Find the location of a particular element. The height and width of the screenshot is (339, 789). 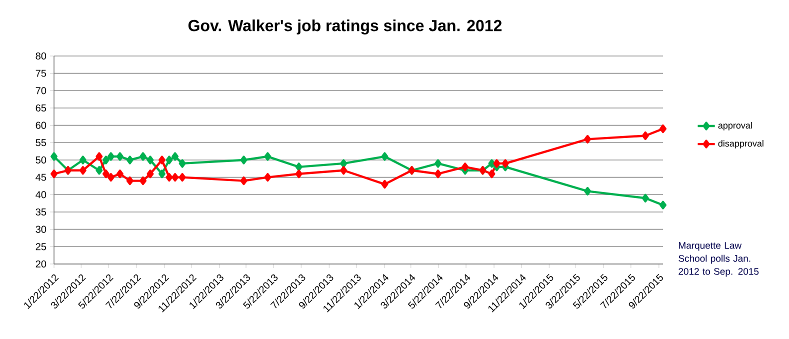

y-tick-label: 60 is located at coordinates (41, 125).